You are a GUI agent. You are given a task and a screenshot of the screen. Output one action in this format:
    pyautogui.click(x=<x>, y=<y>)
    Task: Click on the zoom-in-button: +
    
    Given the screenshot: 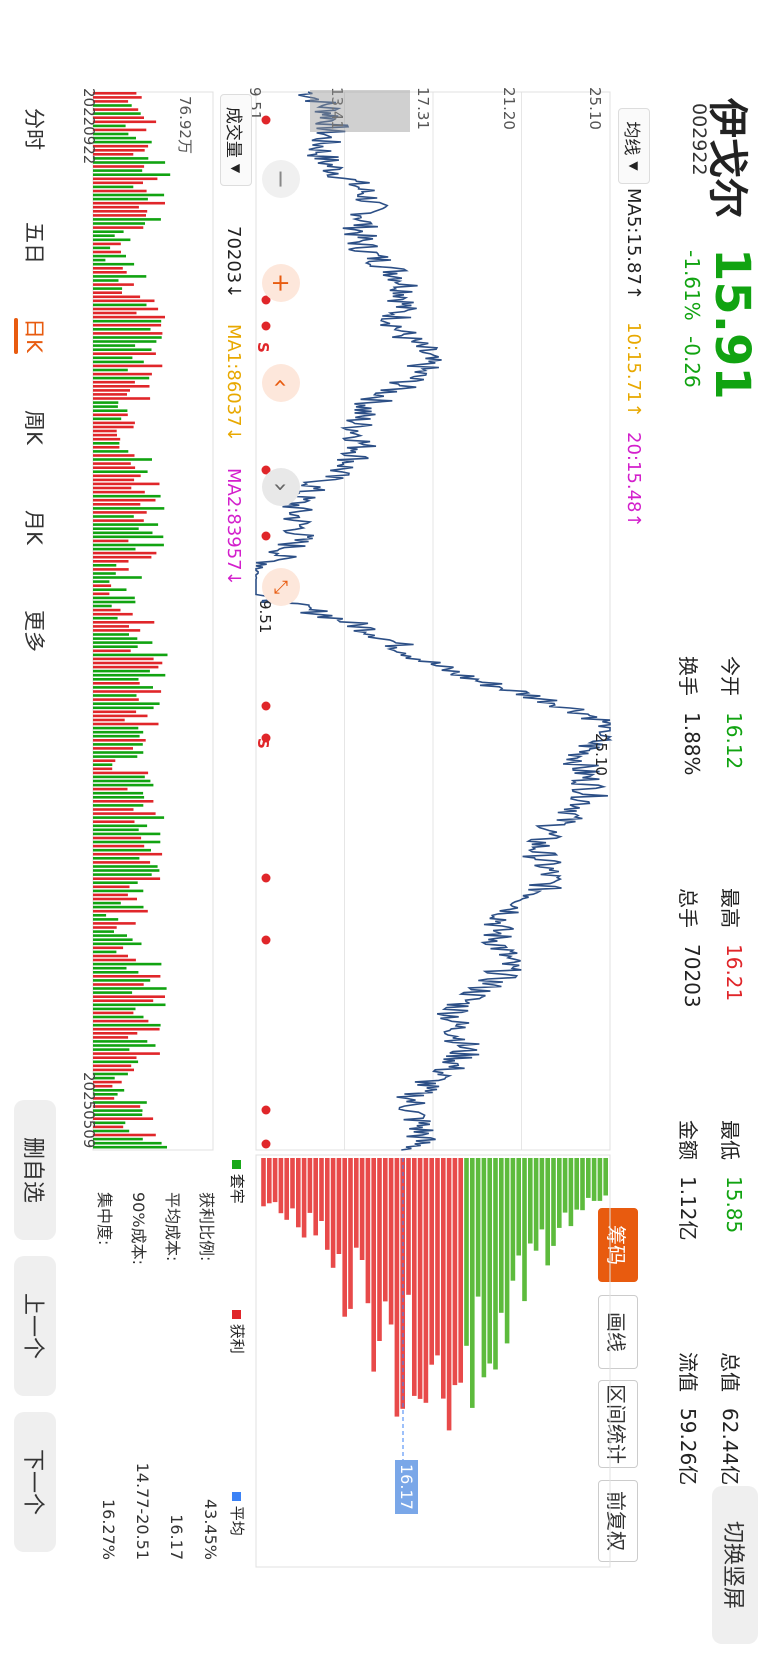 What is the action you would take?
    pyautogui.click(x=281, y=283)
    